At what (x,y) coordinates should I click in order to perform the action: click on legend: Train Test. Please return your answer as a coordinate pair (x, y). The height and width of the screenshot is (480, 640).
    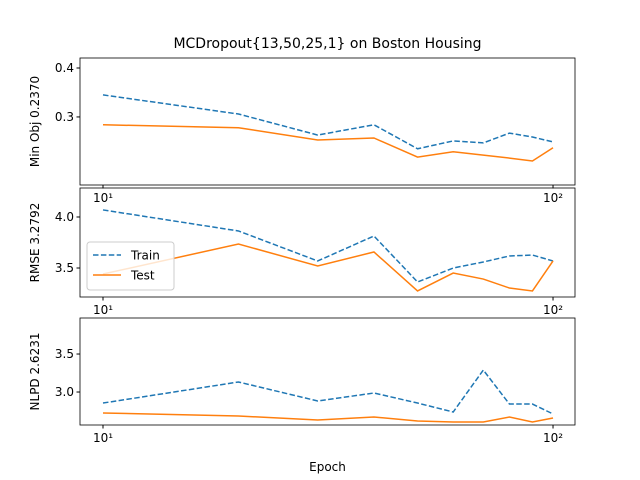
    Looking at the image, I should click on (130, 266).